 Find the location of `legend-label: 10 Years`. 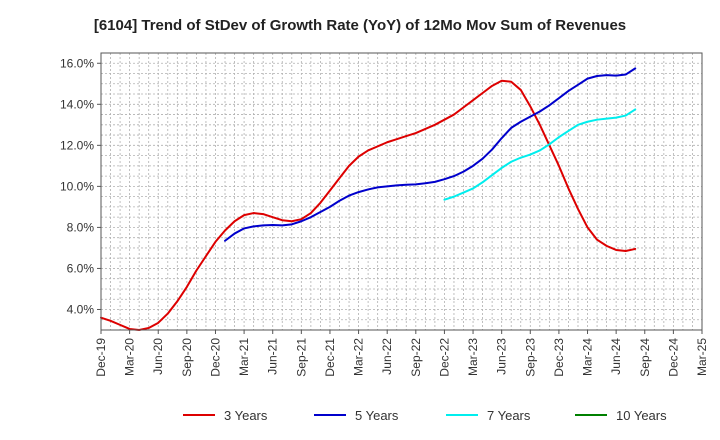

legend-label: 10 Years is located at coordinates (641, 415).